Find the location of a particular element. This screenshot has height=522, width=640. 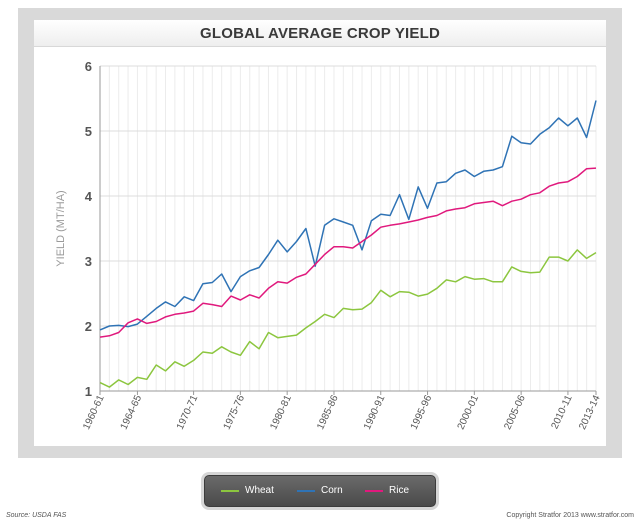

legend-label-rice: Rice is located at coordinates (399, 490).